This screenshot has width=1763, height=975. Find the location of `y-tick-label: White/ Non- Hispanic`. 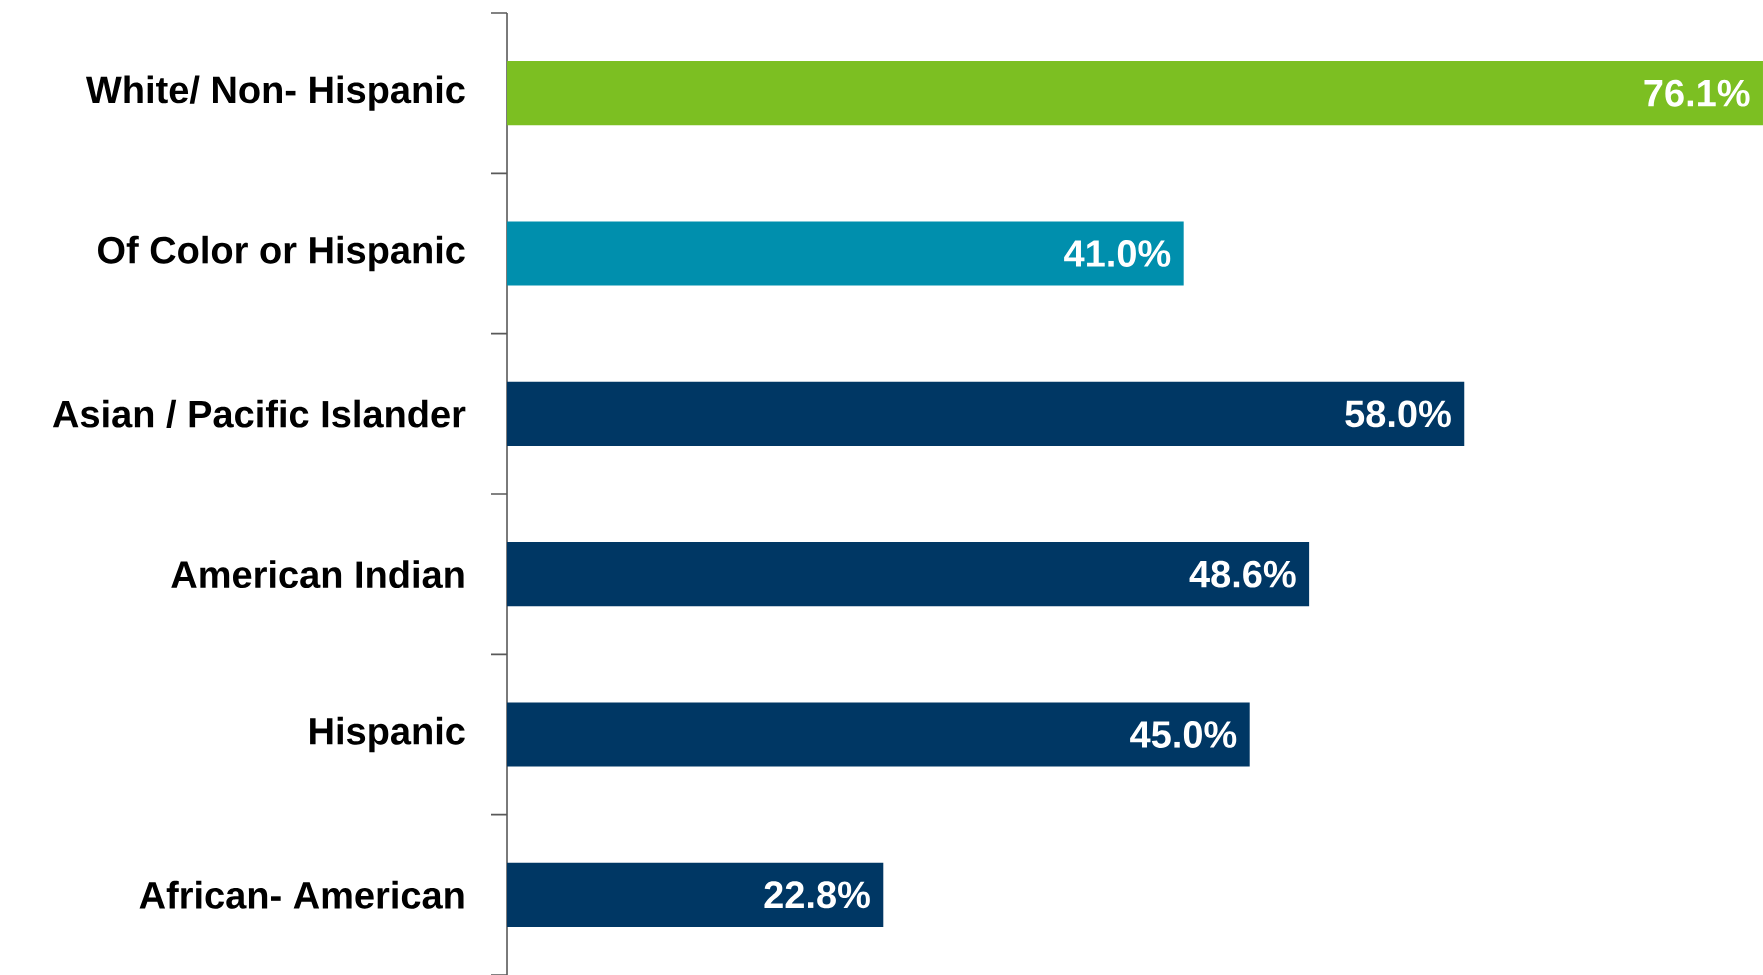

y-tick-label: White/ Non- Hispanic is located at coordinates (275, 93).